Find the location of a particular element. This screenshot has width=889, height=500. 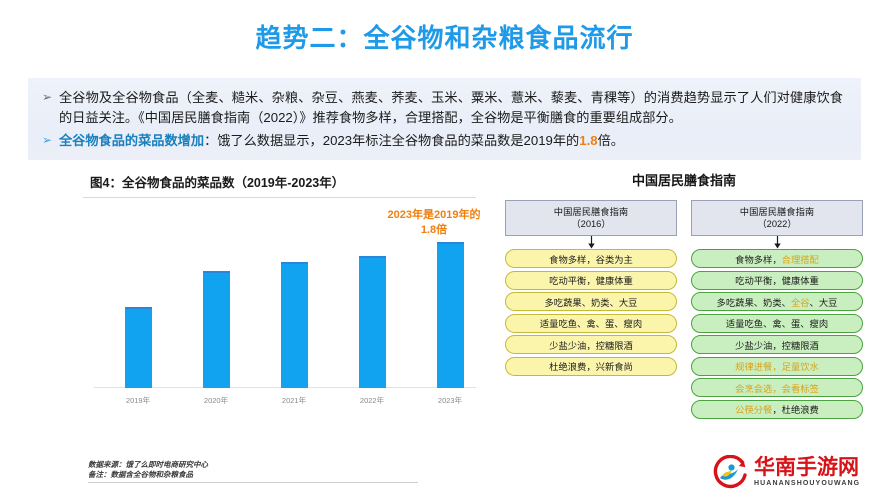

chart-source-note: 数据来源：饿了么即时电商研究中心 备注：数据含全谷物和杂粮食品 is located at coordinates (253, 471).